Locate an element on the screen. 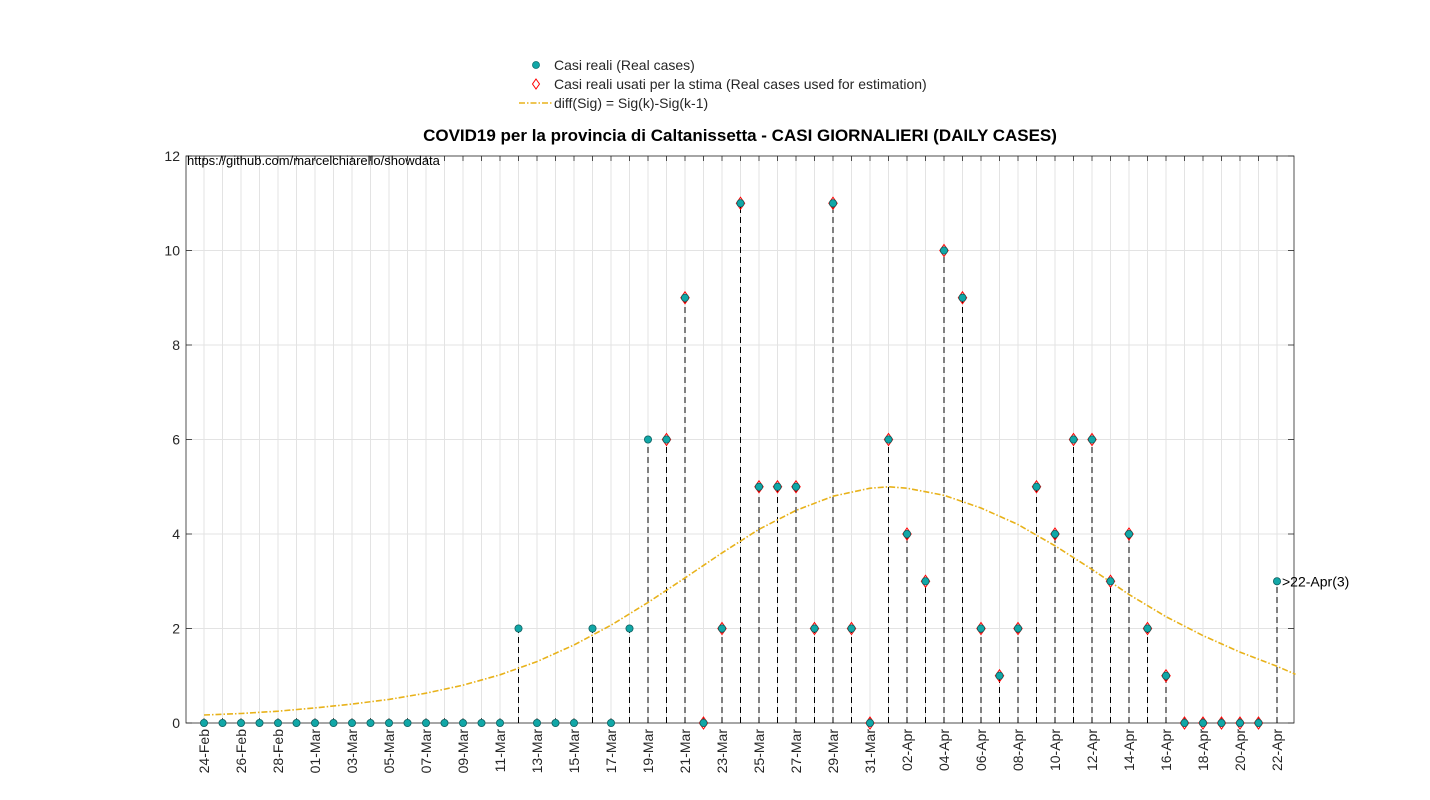  y-tick-label: 10 is located at coordinates (172, 251).